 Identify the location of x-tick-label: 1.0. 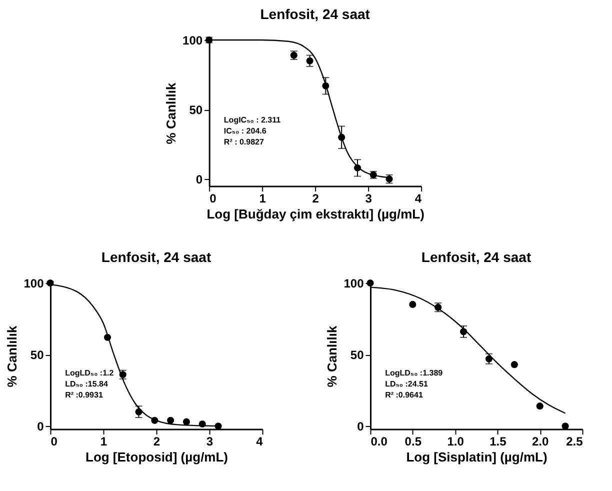
(455, 441).